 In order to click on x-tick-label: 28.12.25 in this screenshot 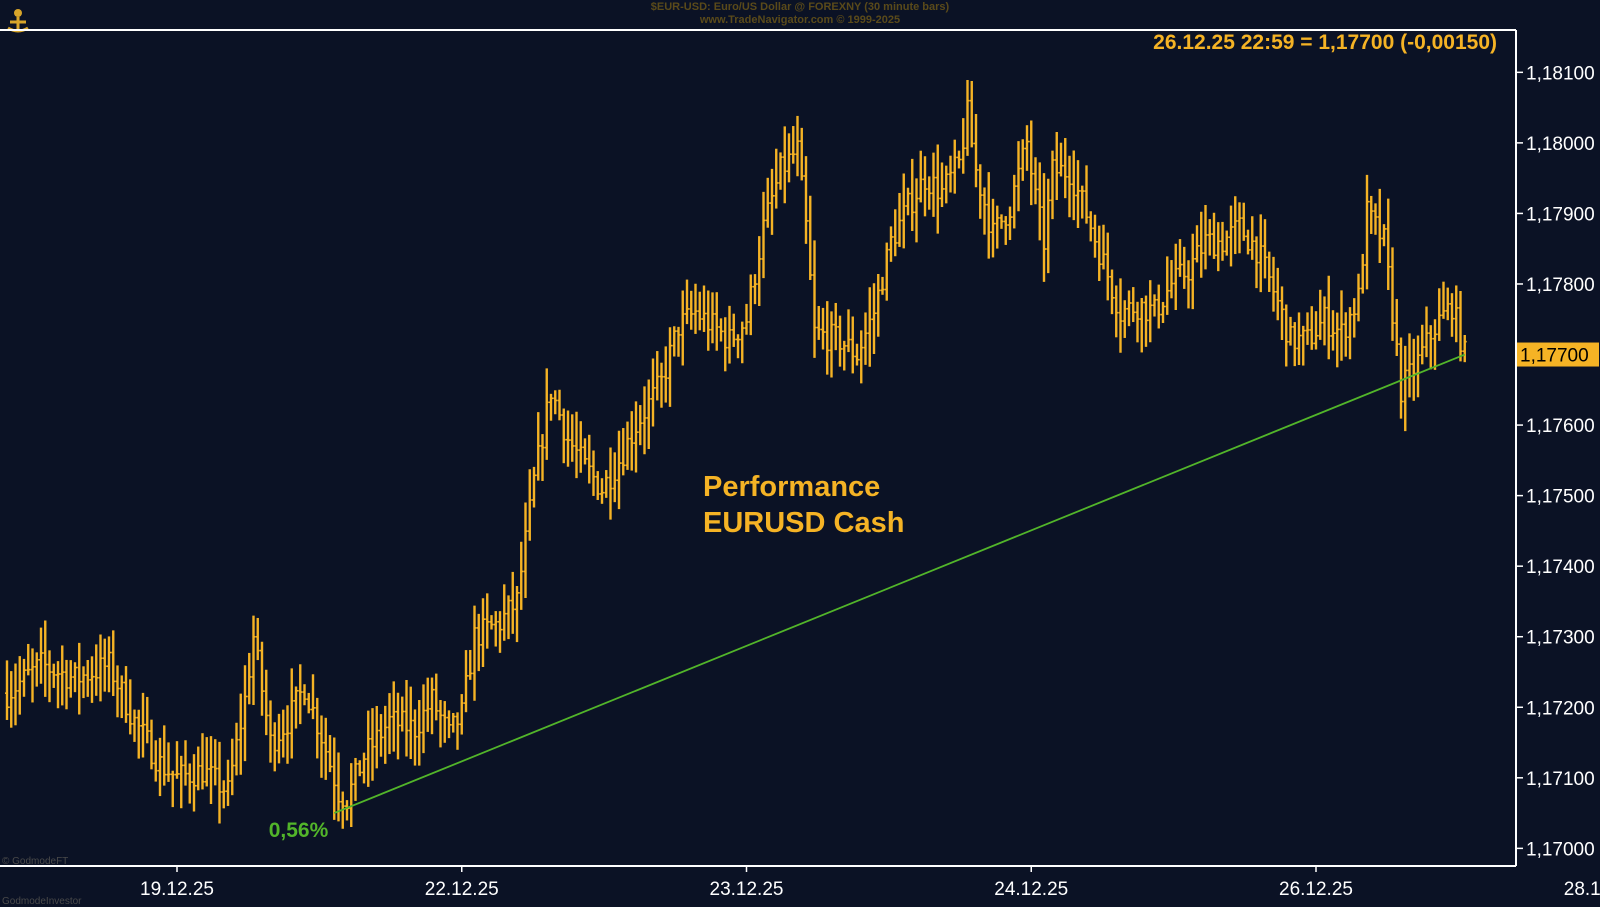, I will do `click(1582, 889)`.